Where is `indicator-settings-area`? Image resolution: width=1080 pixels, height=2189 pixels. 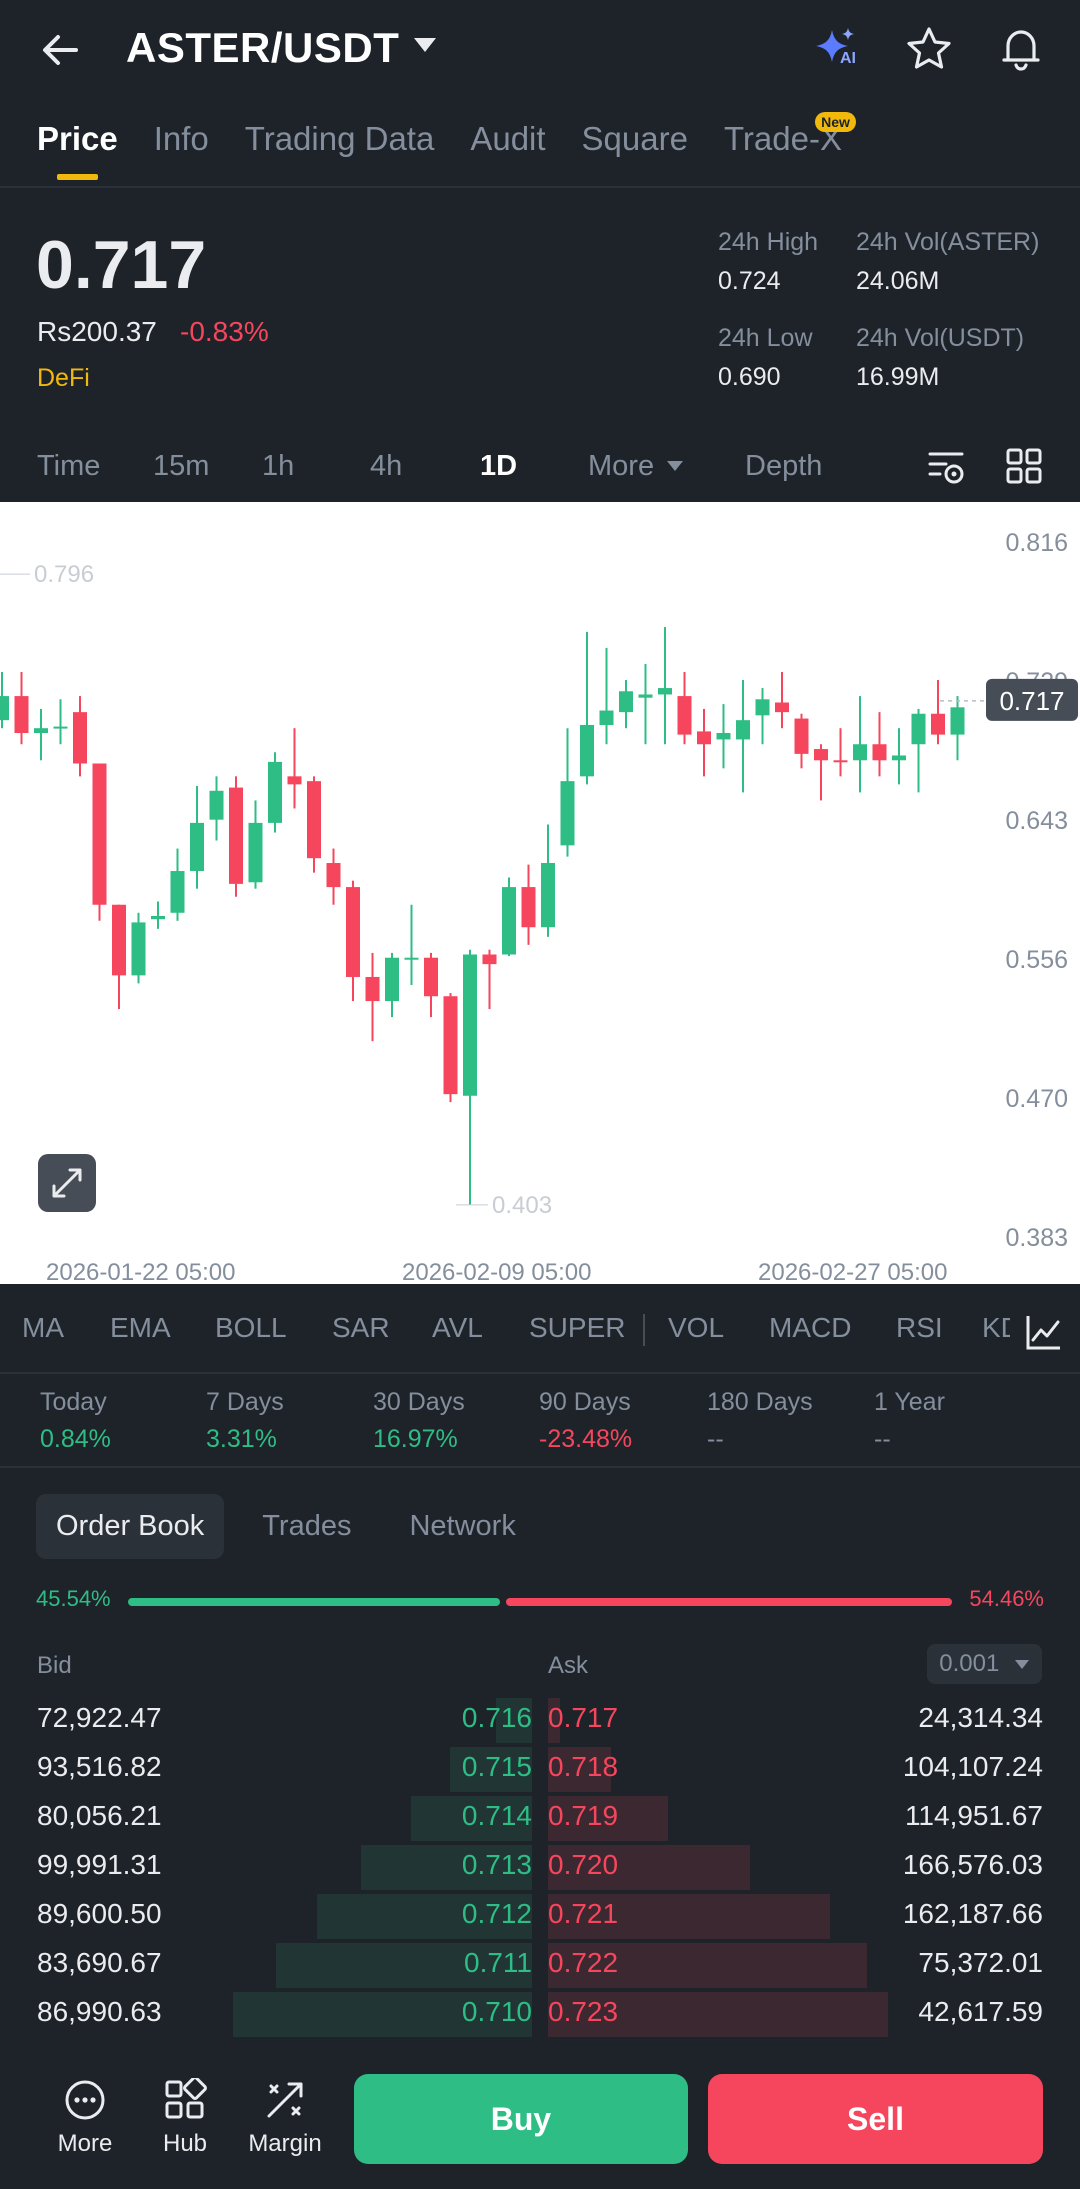 indicator-settings-area is located at coordinates (1045, 1330).